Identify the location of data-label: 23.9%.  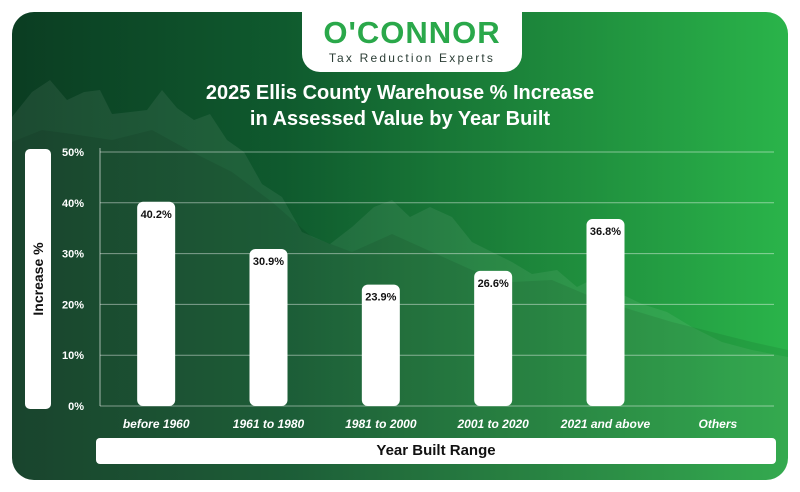
(380, 298).